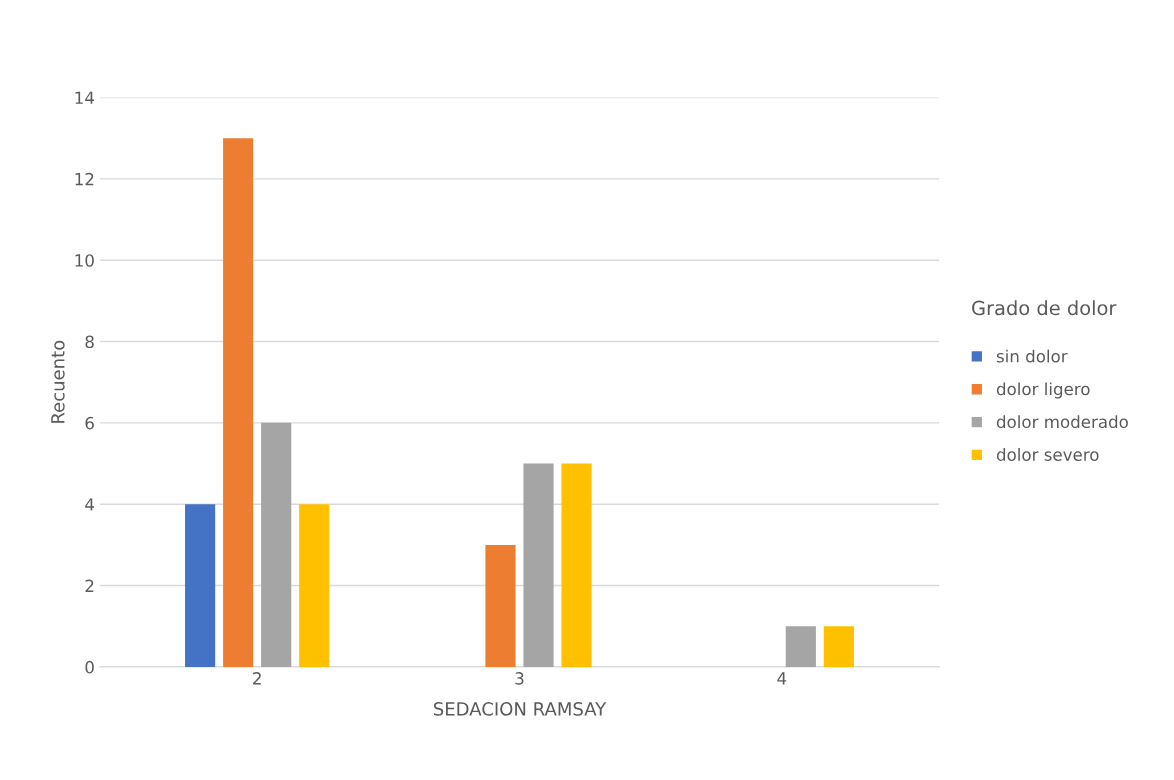  Describe the element at coordinates (520, 709) in the screenshot. I see `x-axis-title: SEDACION RAMSAY` at that location.